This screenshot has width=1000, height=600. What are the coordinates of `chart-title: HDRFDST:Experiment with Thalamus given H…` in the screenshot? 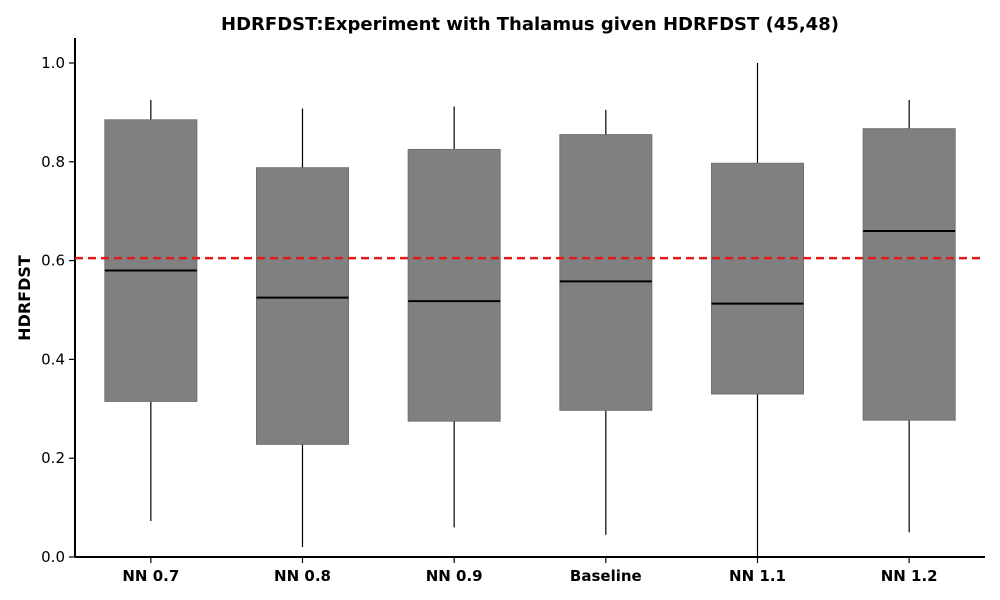 It's located at (530, 24).